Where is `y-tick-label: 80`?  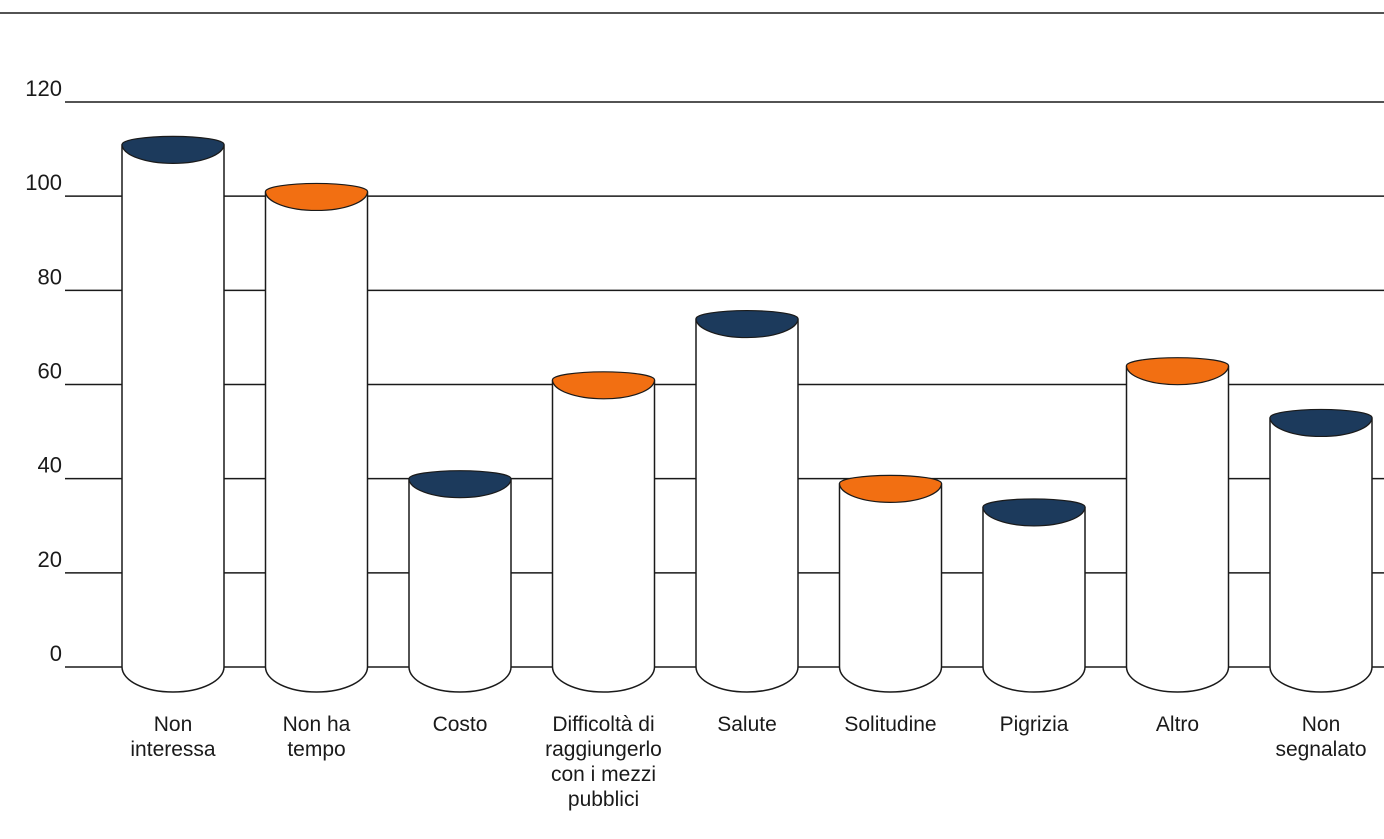 y-tick-label: 80 is located at coordinates (50, 276).